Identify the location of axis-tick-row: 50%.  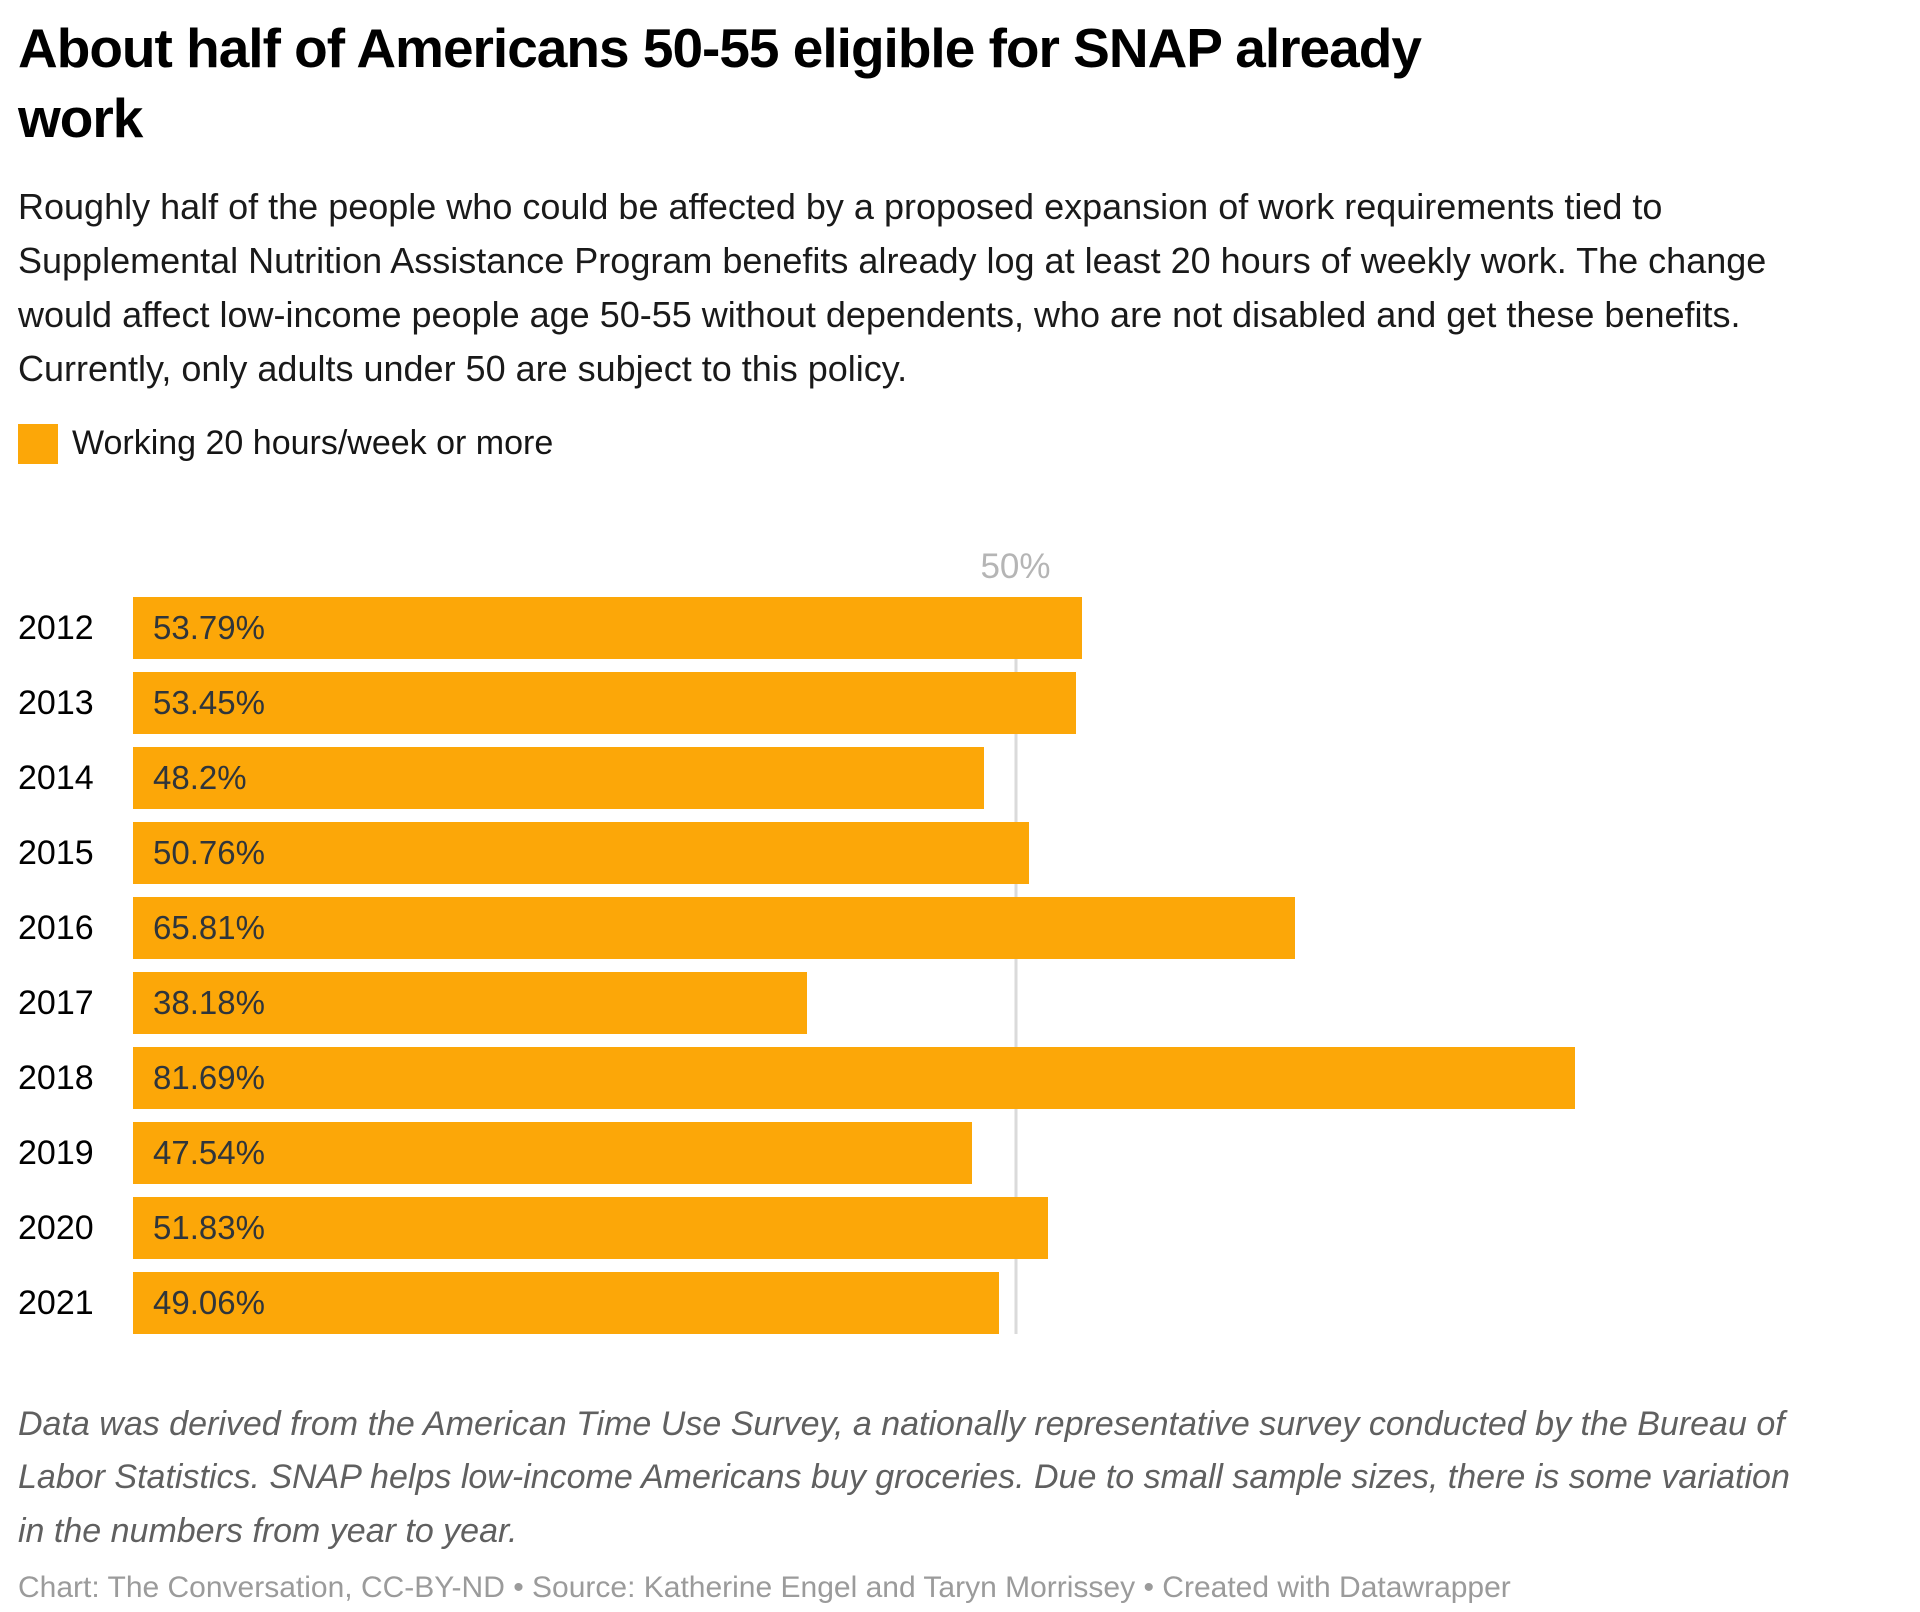
(1015, 549).